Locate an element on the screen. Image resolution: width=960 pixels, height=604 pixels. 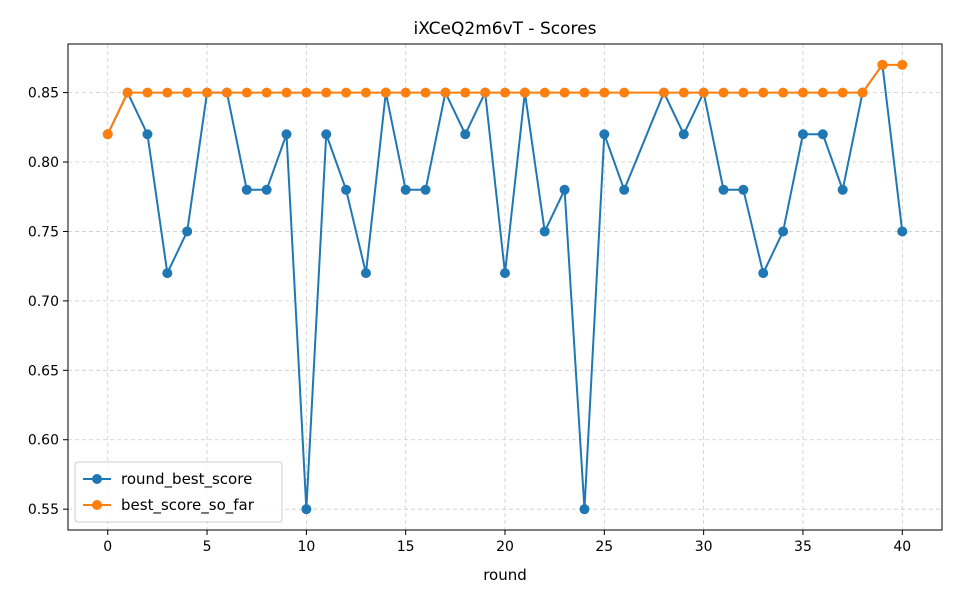
x-tick-label: 25 is located at coordinates (604, 547).